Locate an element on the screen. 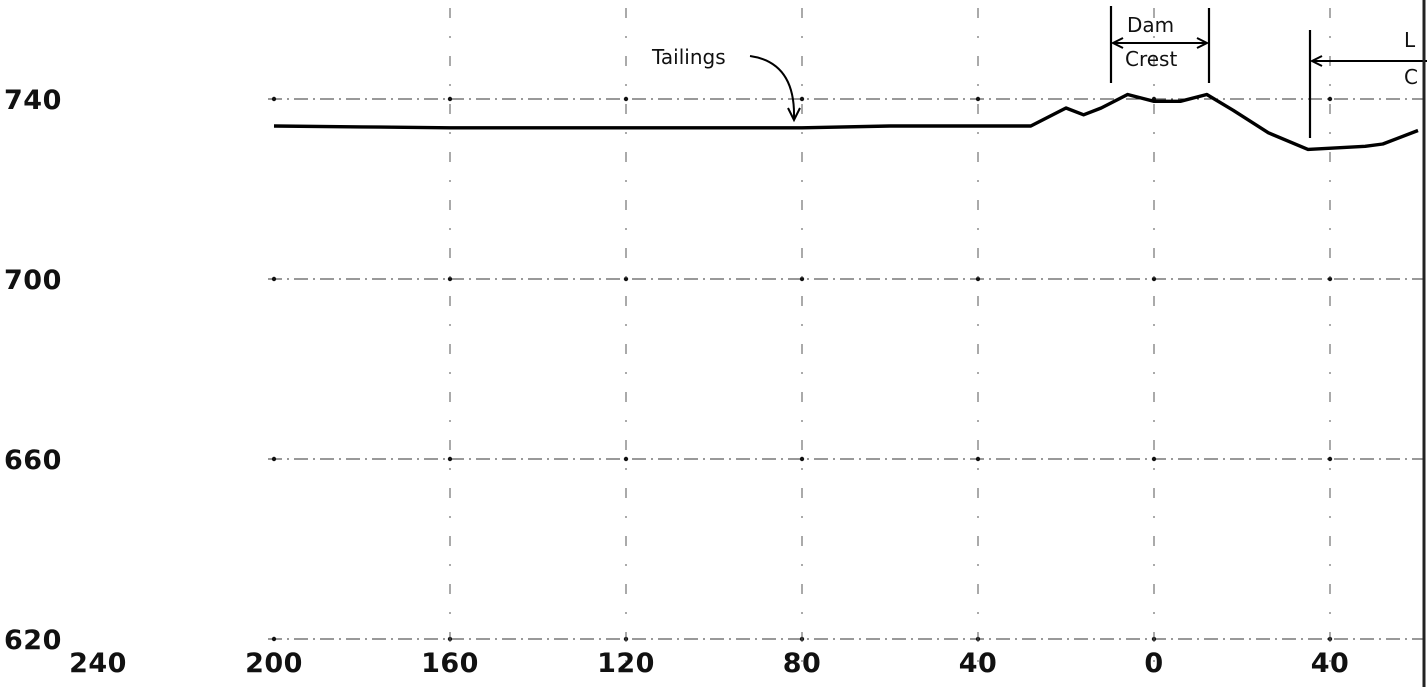 This screenshot has height=687, width=1427. ground-profile-line is located at coordinates (846, 122).